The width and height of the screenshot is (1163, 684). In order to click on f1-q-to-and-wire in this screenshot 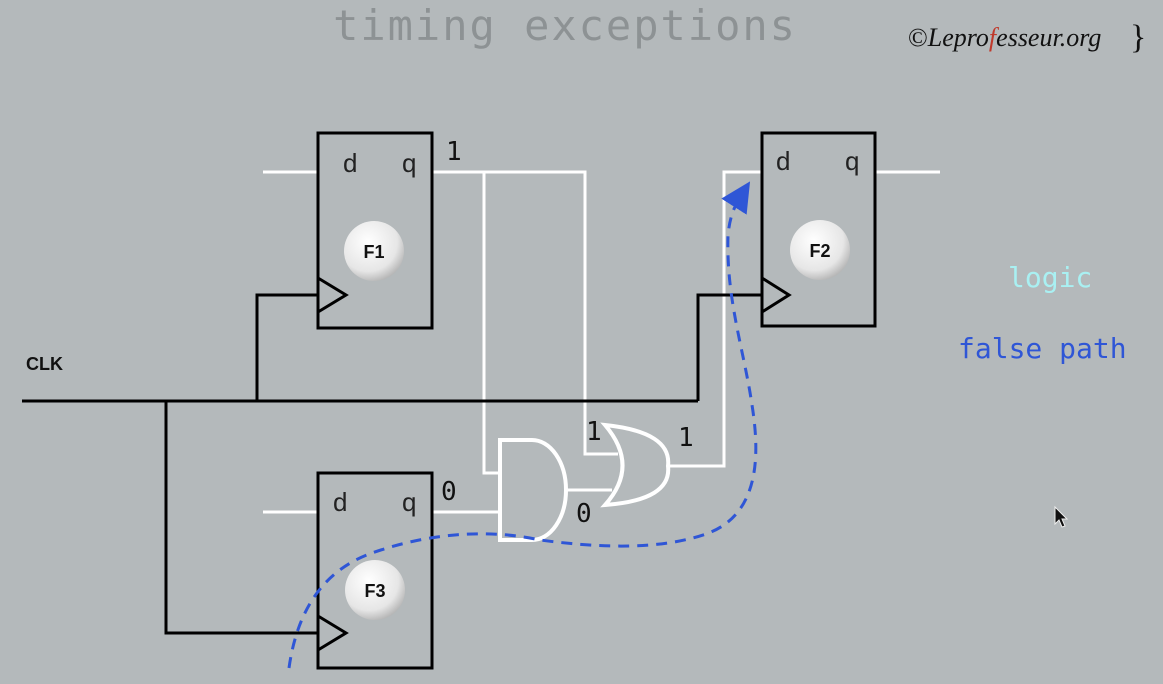, I will do `click(491, 323)`.